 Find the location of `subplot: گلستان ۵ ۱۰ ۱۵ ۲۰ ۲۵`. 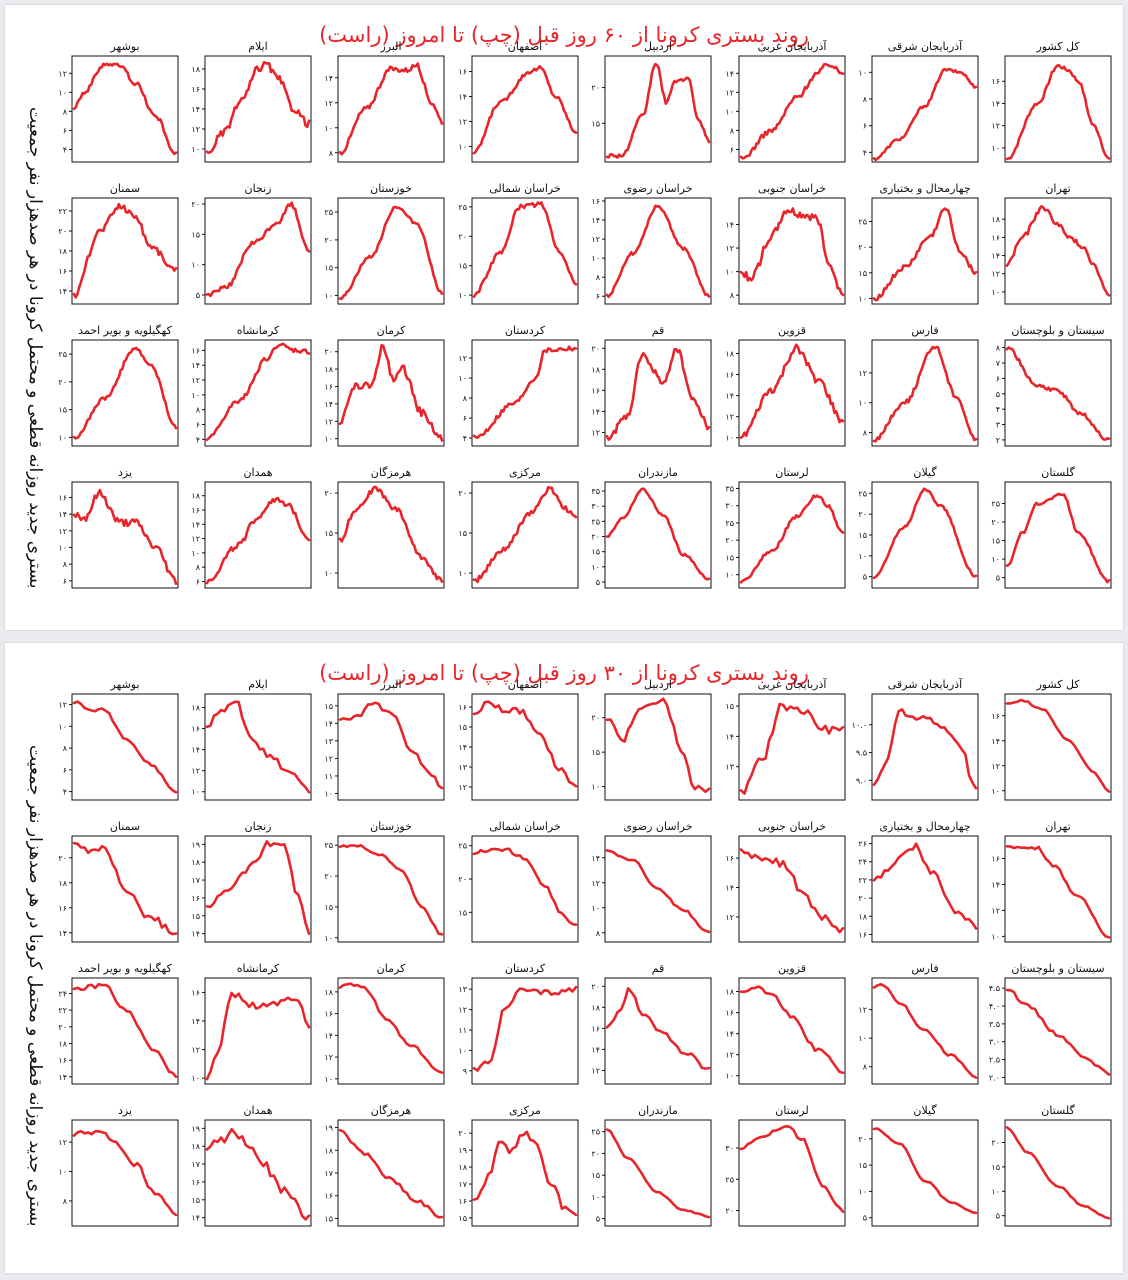

subplot: گلستان ۵ ۱۰ ۱۵ ۲۰ ۲۵ is located at coordinates (1043, 531).